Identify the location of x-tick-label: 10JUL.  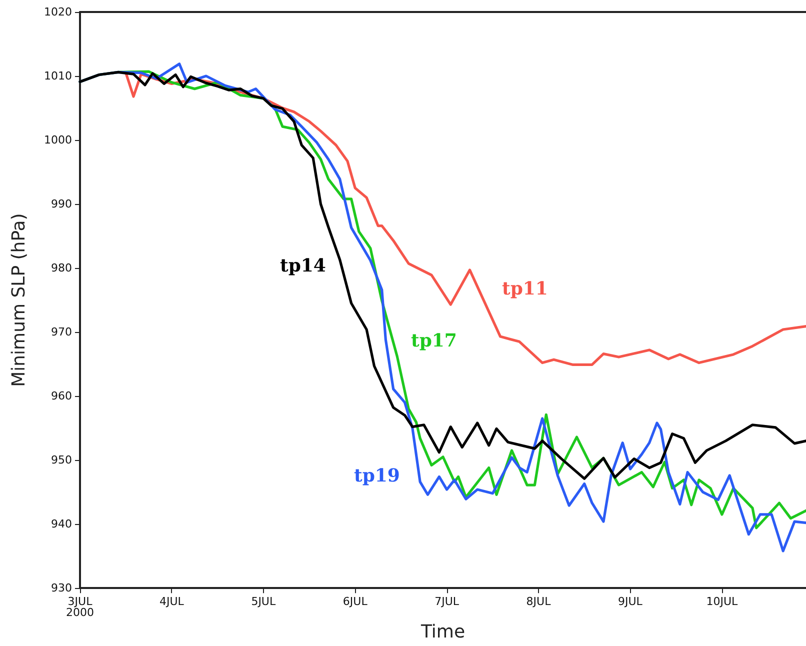
(722, 601).